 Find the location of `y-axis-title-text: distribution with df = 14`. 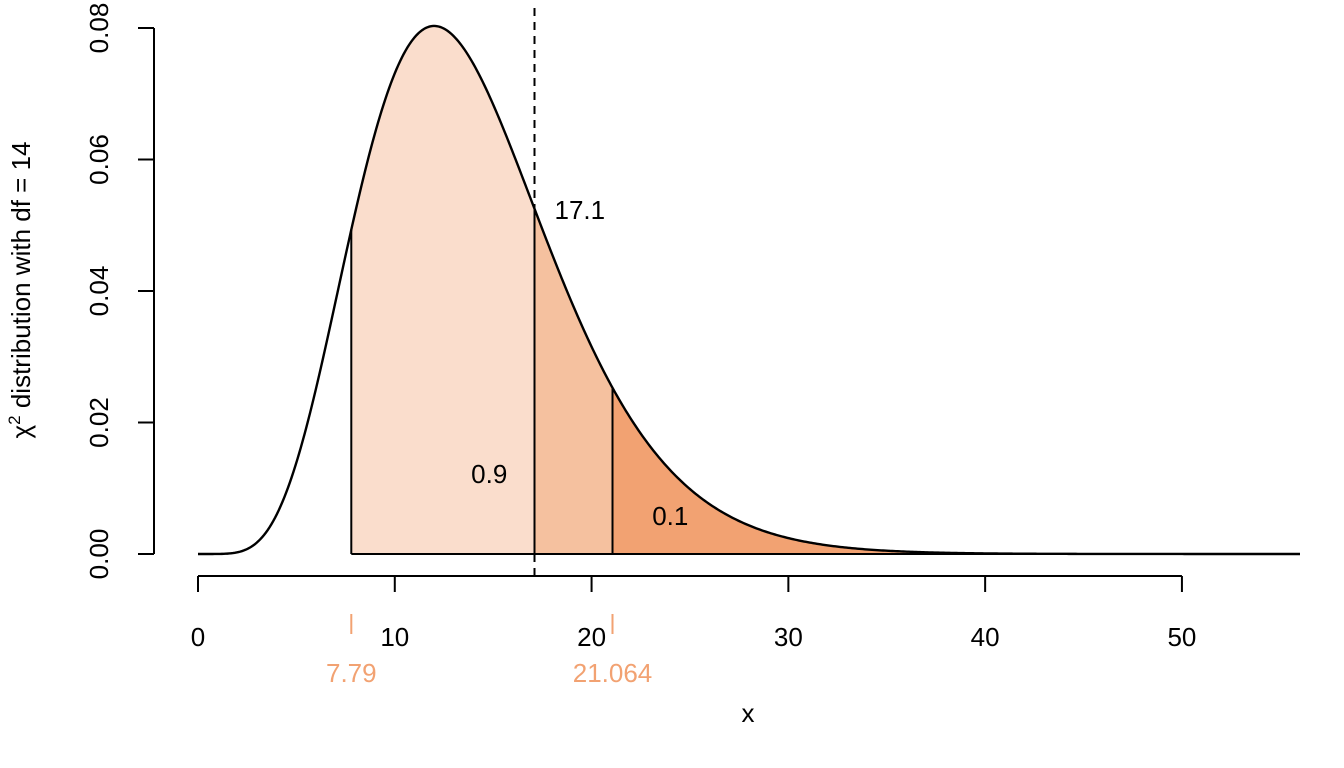

y-axis-title-text: distribution with df = 14 is located at coordinates (21, 278).